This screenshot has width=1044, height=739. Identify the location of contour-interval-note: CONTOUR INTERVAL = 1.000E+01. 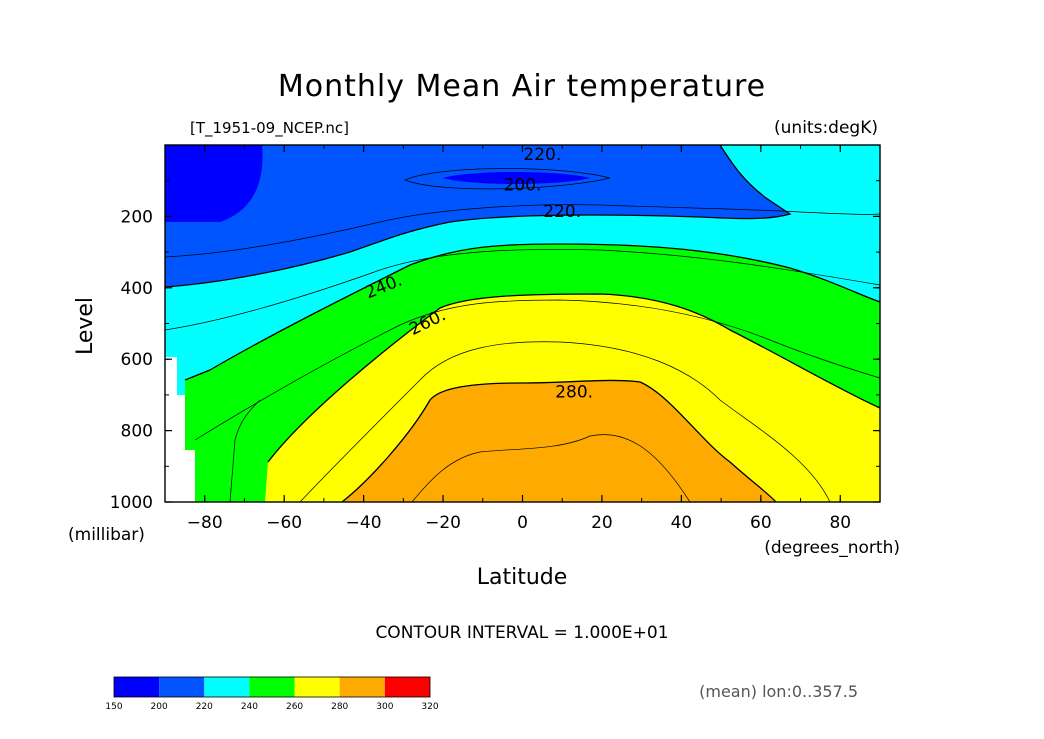
(521, 633).